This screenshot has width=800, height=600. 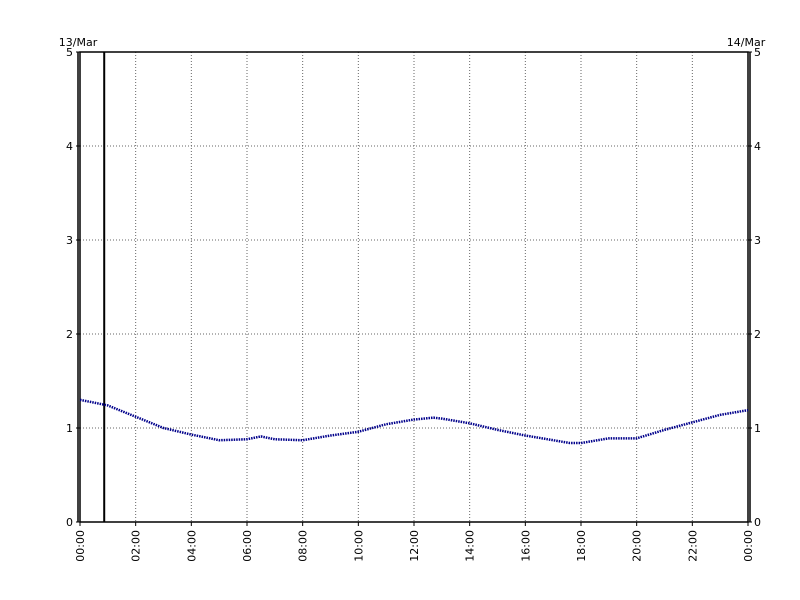 What do you see at coordinates (757, 522) in the screenshot?
I see `y2-tick-label: 0` at bounding box center [757, 522].